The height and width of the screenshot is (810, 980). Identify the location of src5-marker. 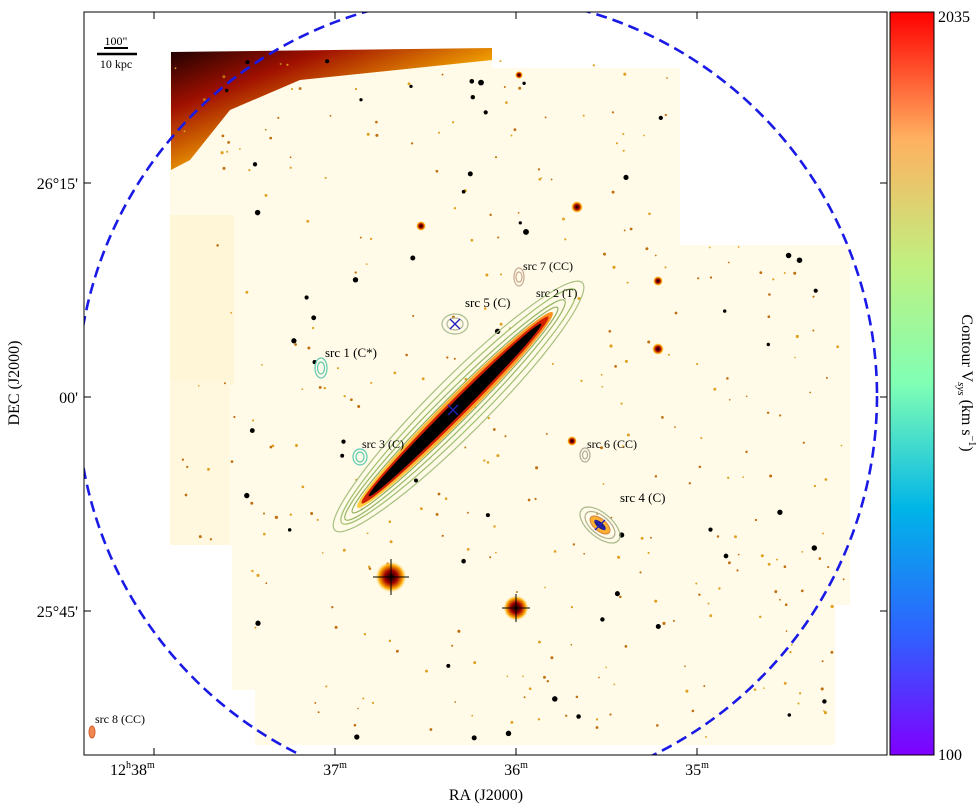
(455, 324).